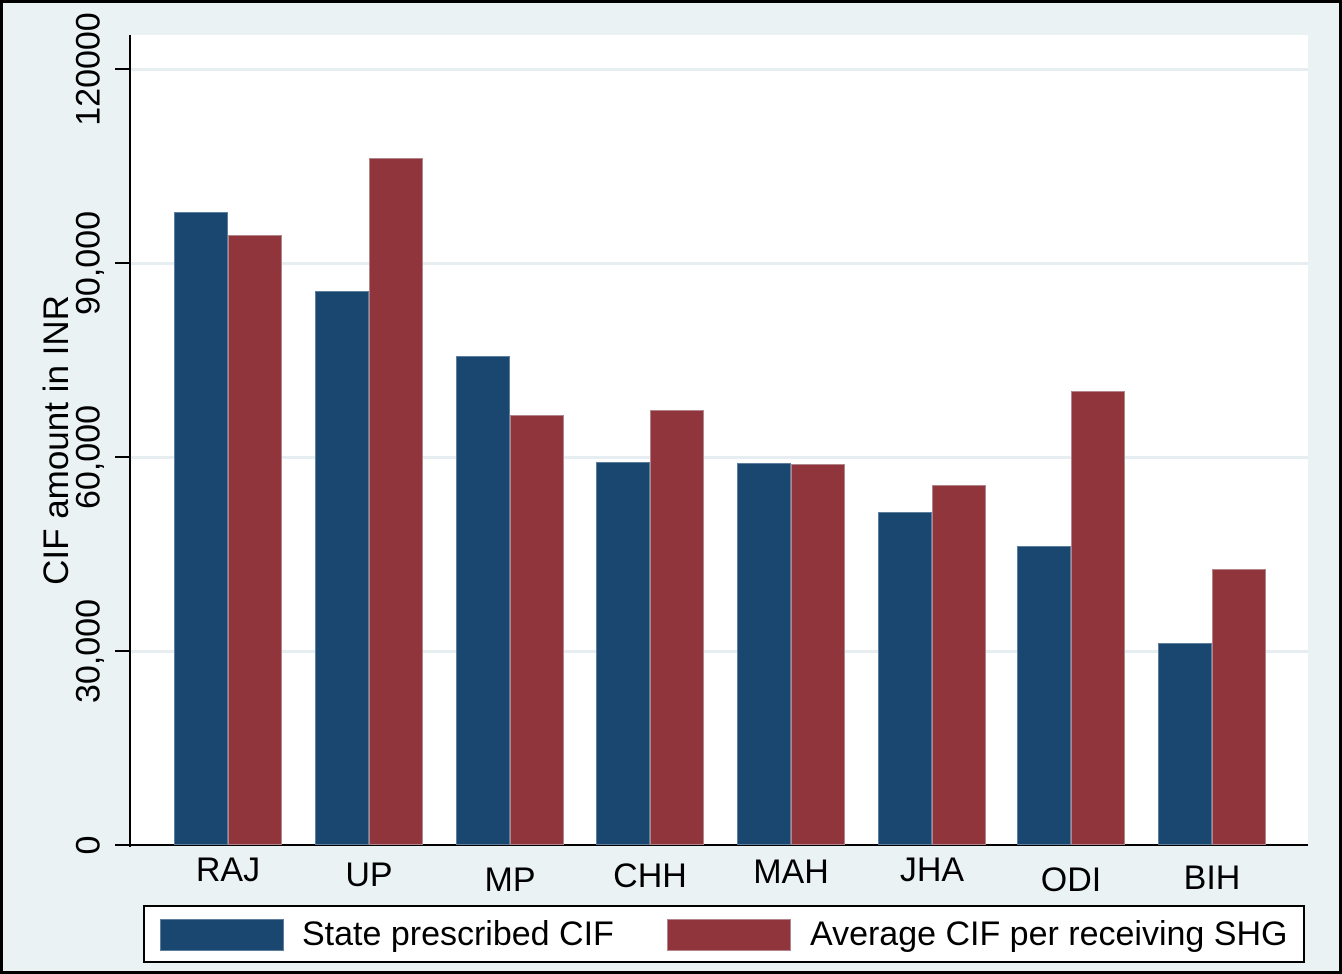 The width and height of the screenshot is (1342, 974). I want to click on x-category-label-bih: BIH, so click(1212, 878).